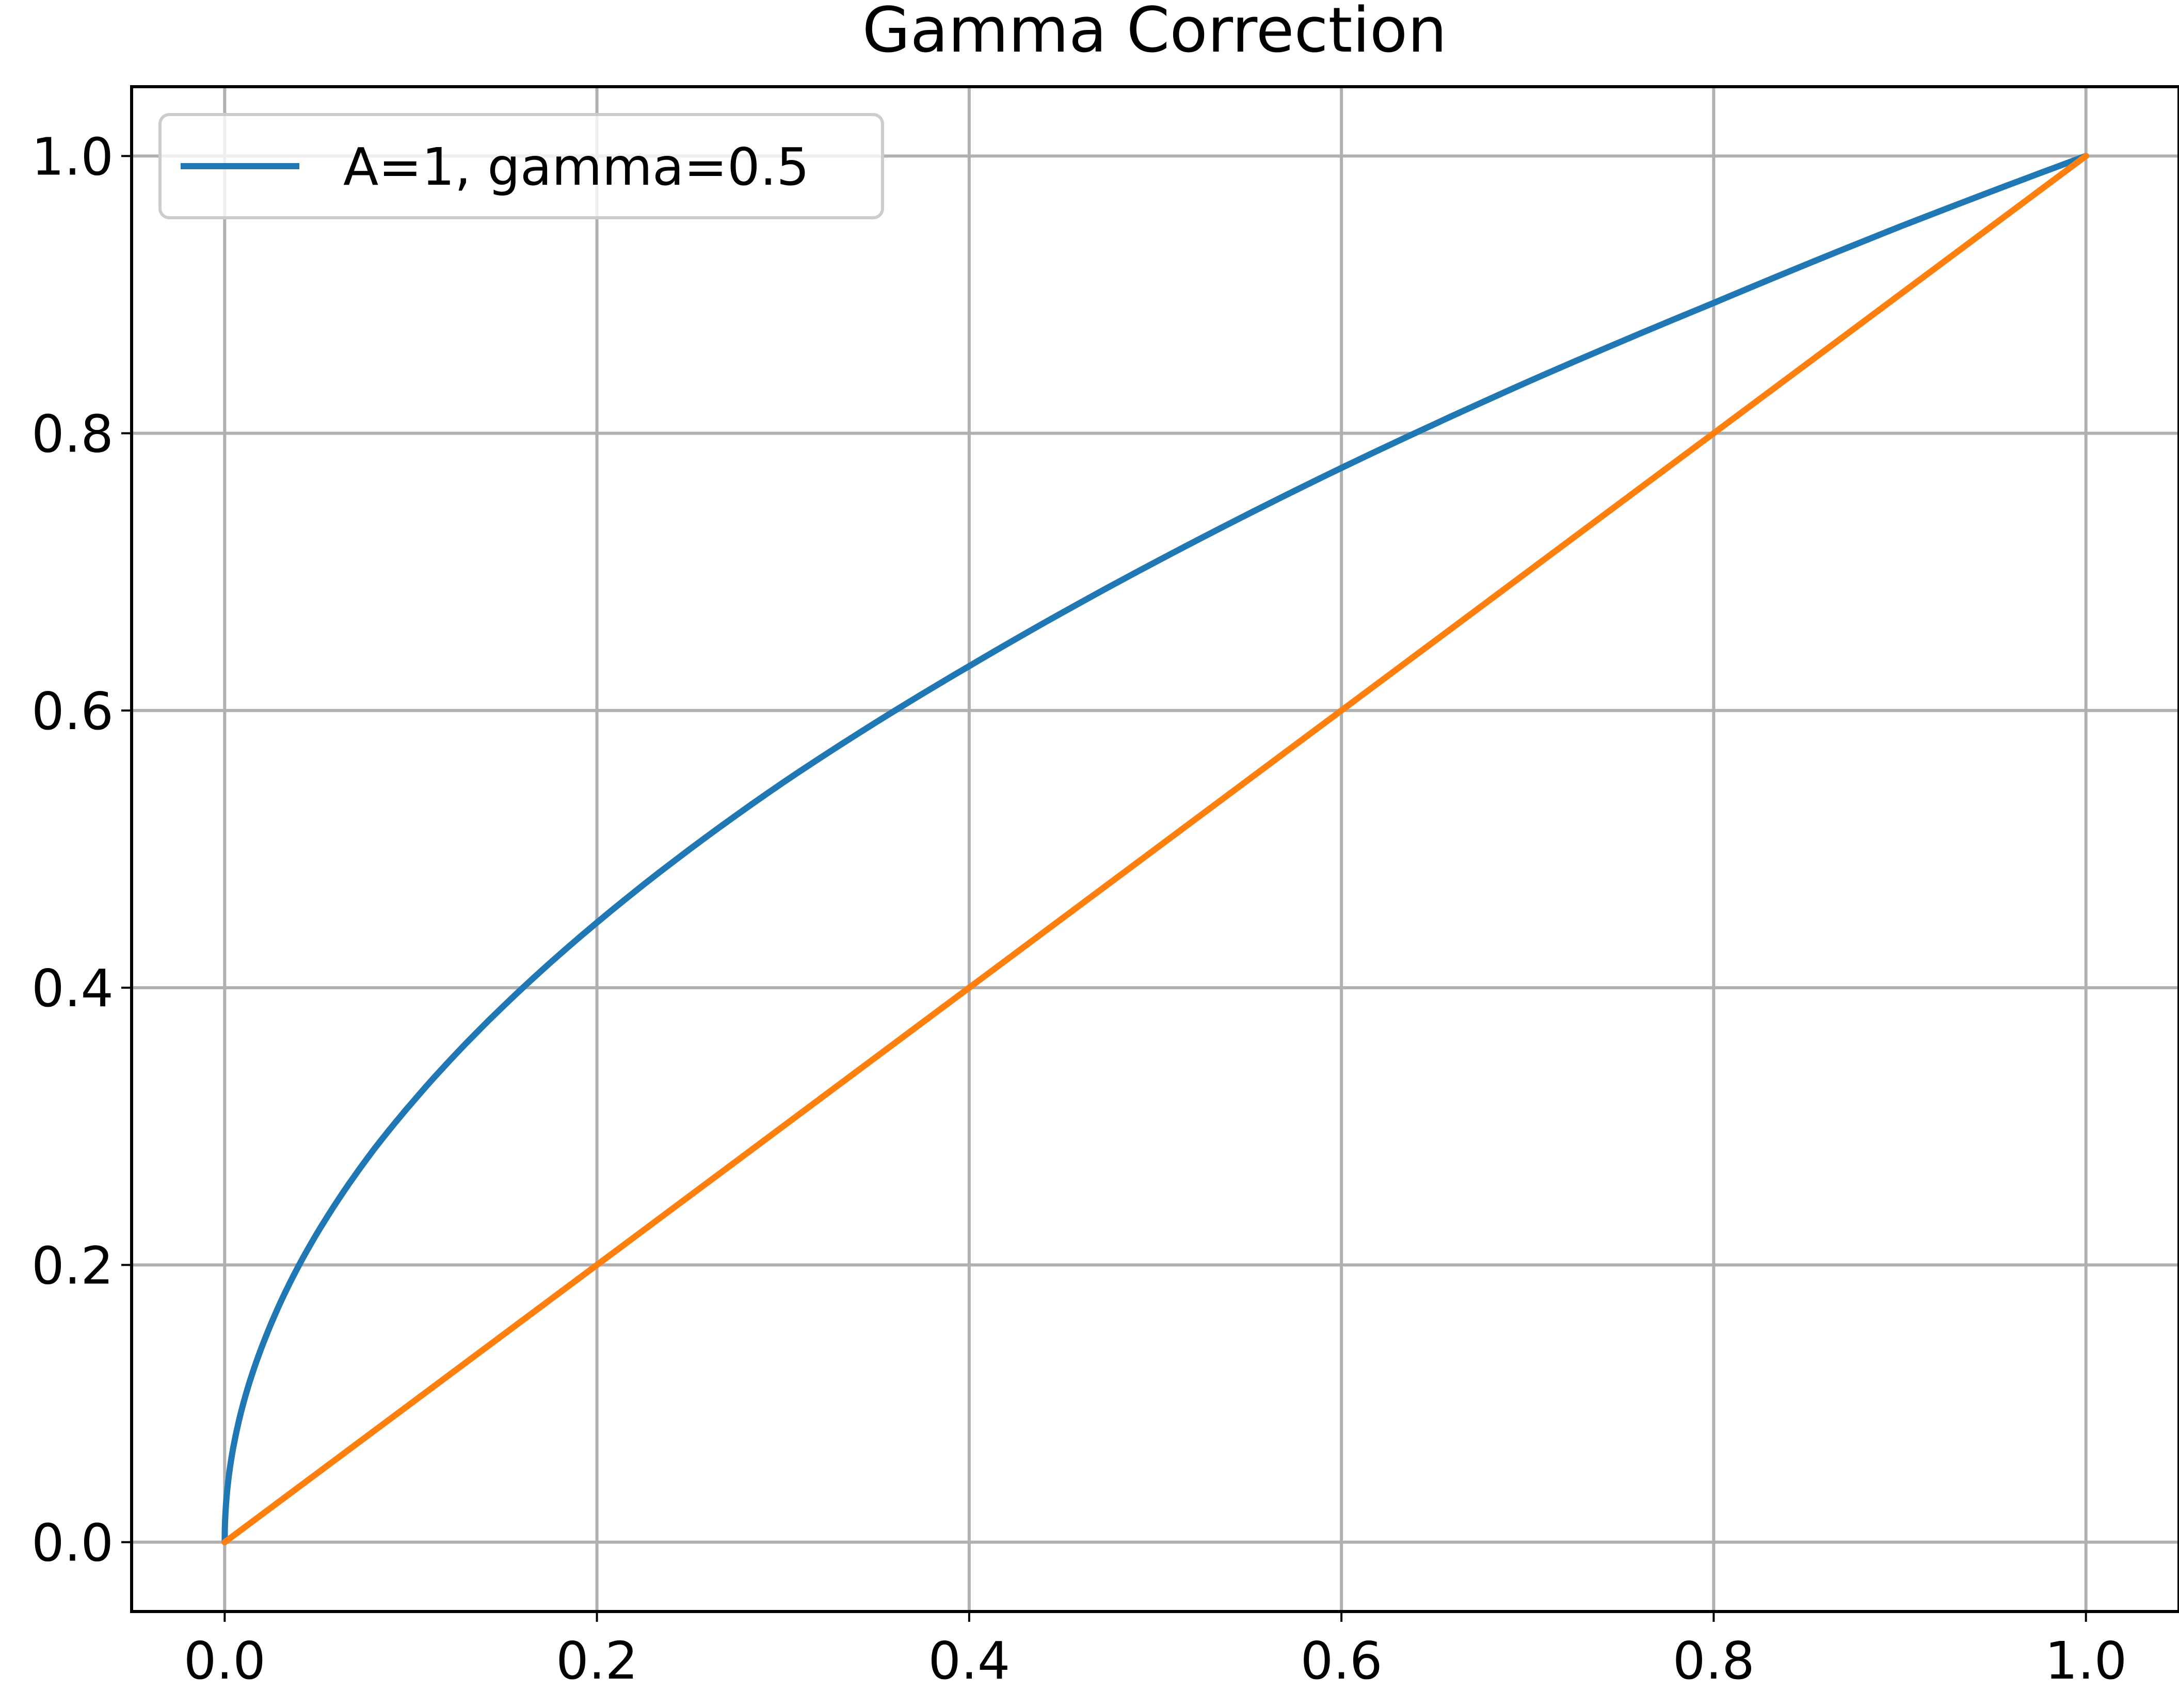  I want to click on chart-title: Gamma Correction, so click(1154, 33).